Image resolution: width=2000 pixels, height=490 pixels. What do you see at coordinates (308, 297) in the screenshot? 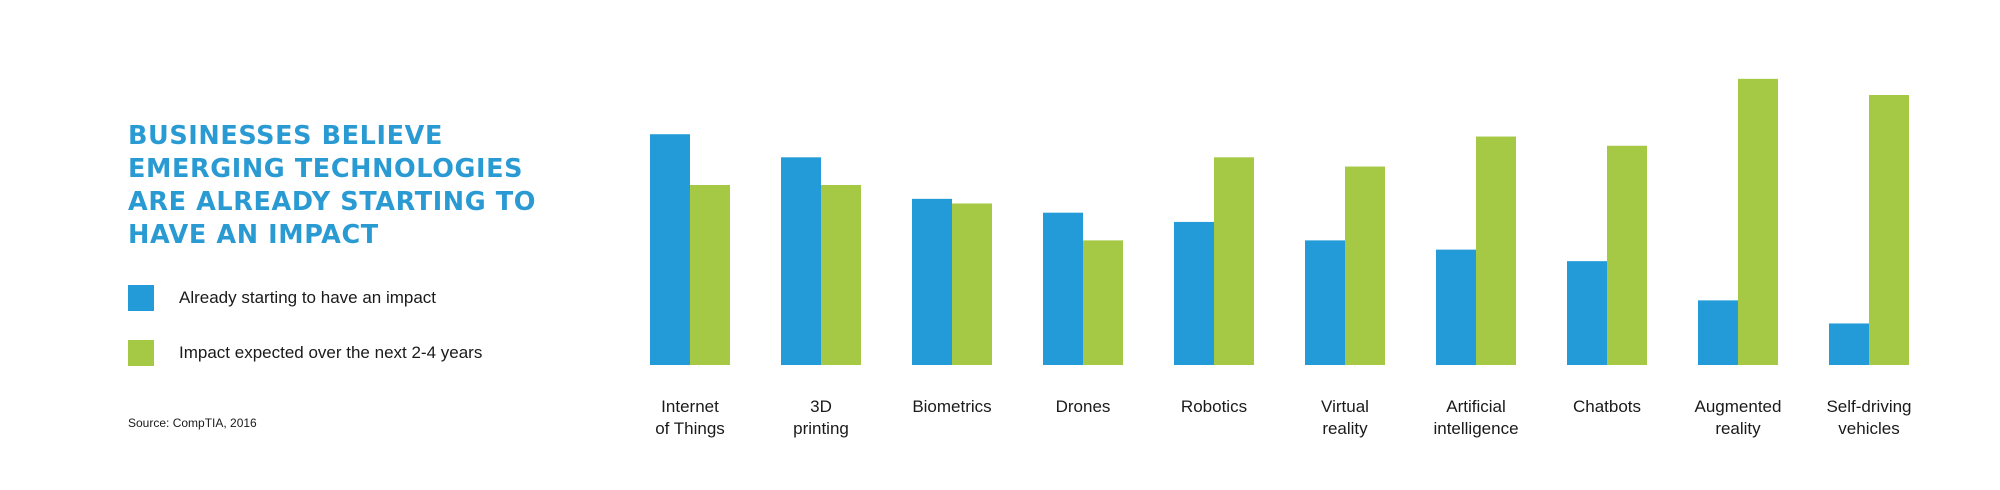
I see `legend-label-current: Already starting to have an impact` at bounding box center [308, 297].